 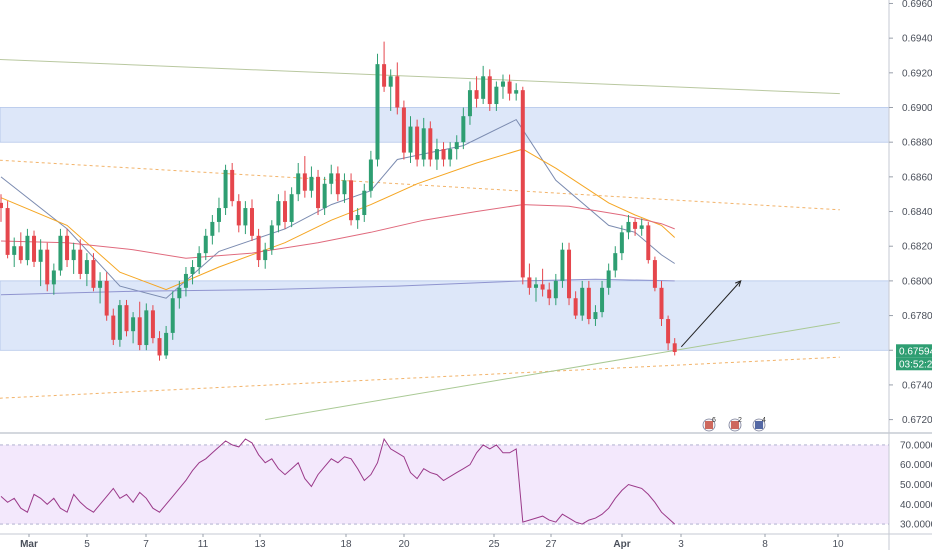 I want to click on last-price-label: 0.67594, so click(x=915, y=351).